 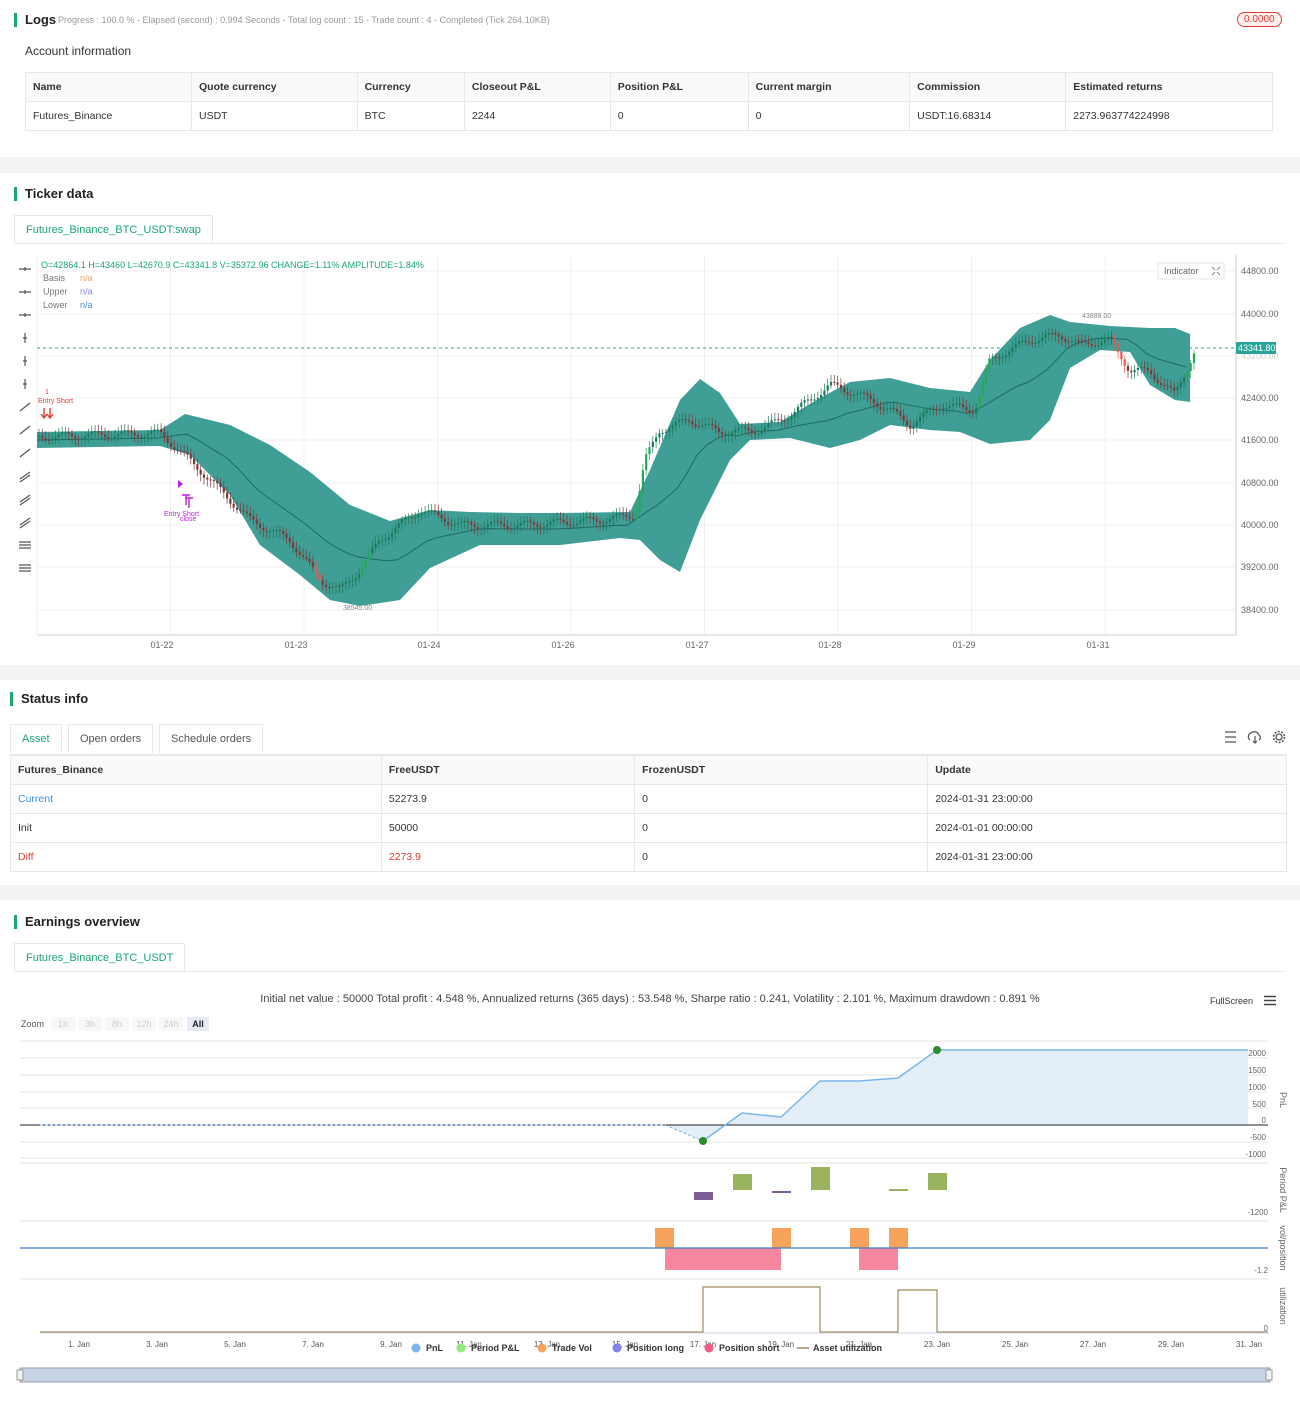 I want to click on navigator, so click(x=645, y=1375).